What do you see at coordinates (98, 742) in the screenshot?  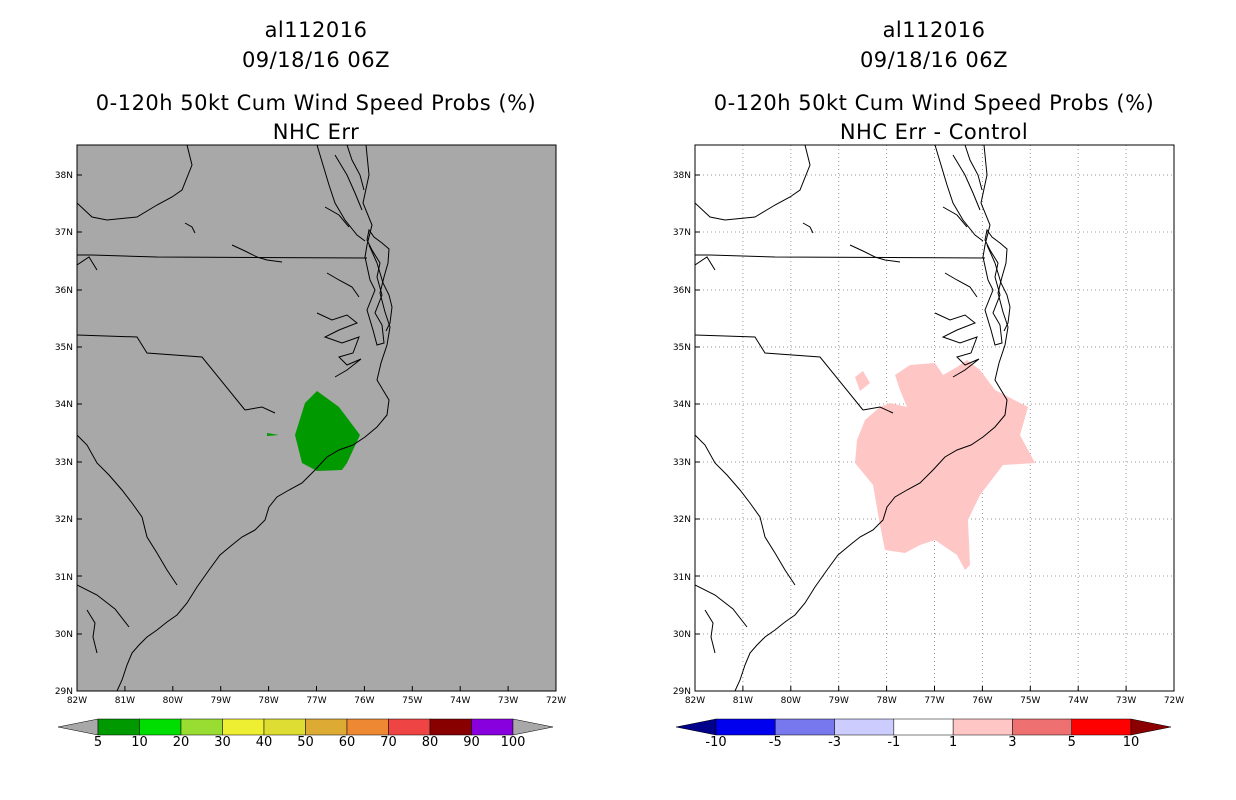 I see `left-colorbar-label: 5` at bounding box center [98, 742].